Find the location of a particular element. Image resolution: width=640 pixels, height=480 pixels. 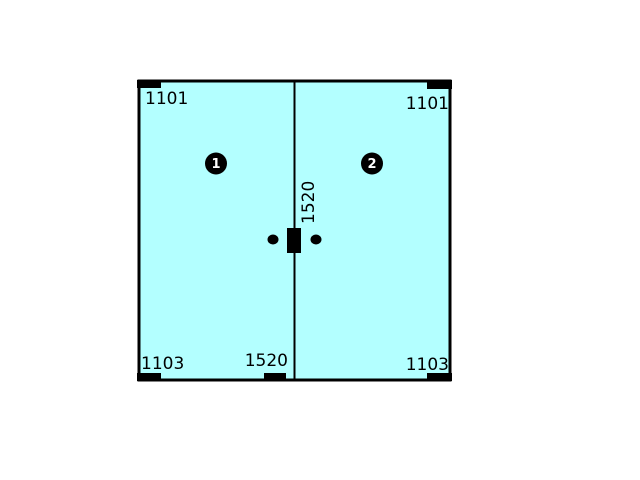

fitting-block-top-left is located at coordinates (149, 84).